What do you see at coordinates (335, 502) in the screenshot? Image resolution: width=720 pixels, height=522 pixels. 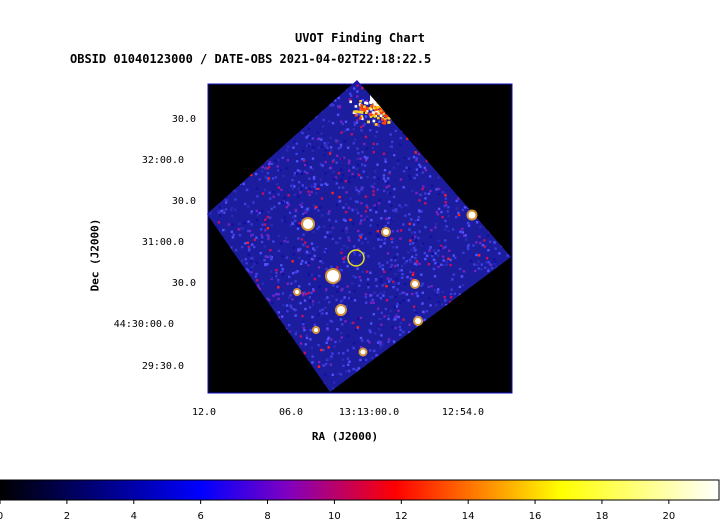 I see `colorbar-ticks` at bounding box center [335, 502].